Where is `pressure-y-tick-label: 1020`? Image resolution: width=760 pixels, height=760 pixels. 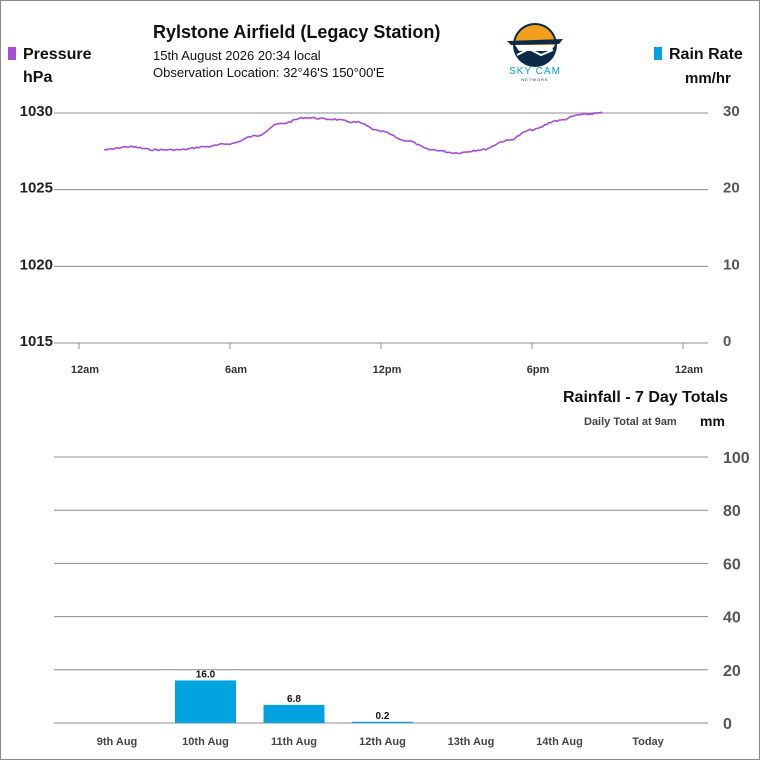
pressure-y-tick-label: 1020 is located at coordinates (36, 264).